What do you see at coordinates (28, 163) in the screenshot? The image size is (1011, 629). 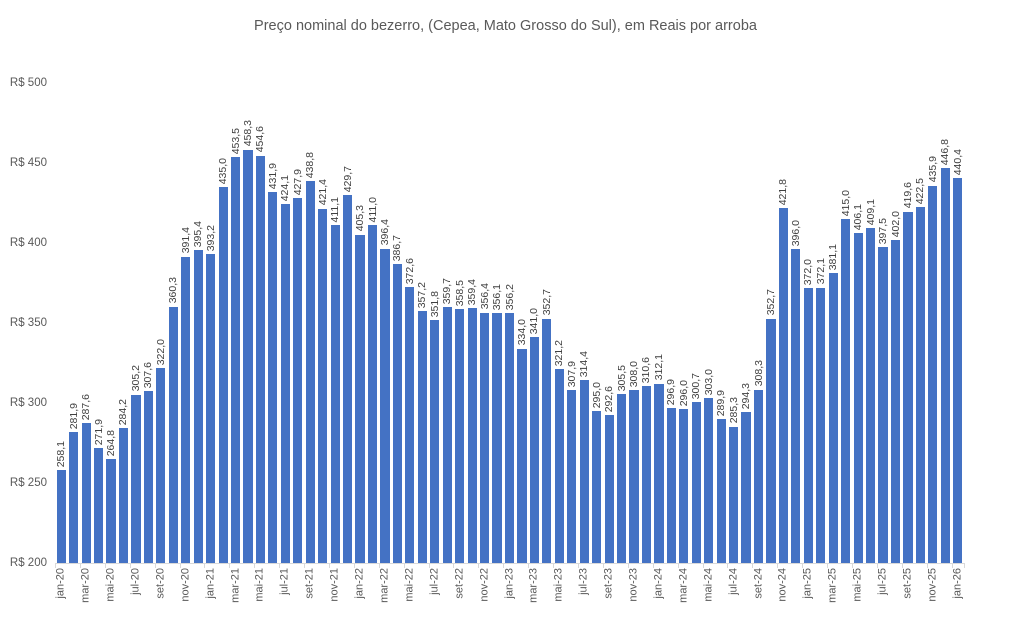 I see `y-axis-label: R$ 450` at bounding box center [28, 163].